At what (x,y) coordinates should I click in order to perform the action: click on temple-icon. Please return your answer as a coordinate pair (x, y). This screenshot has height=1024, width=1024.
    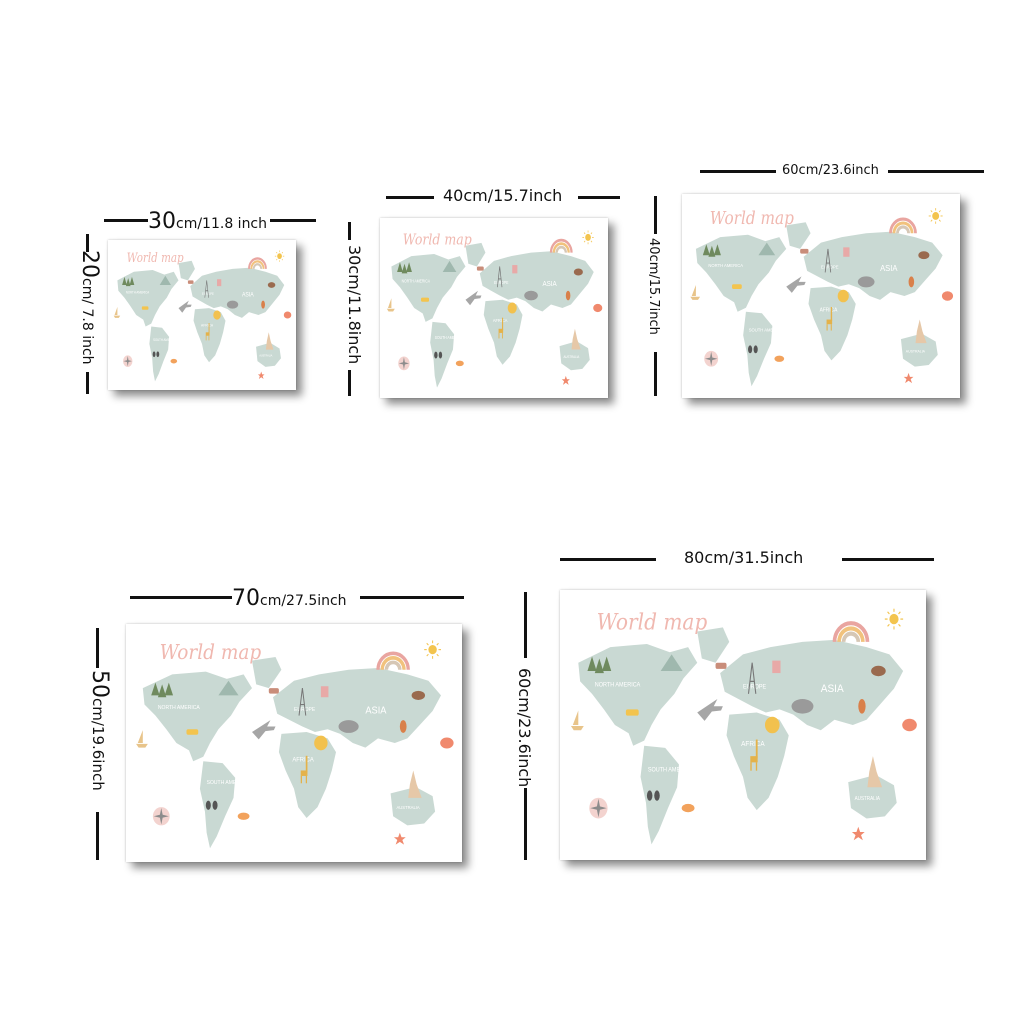
    Looking at the image, I should click on (776, 667).